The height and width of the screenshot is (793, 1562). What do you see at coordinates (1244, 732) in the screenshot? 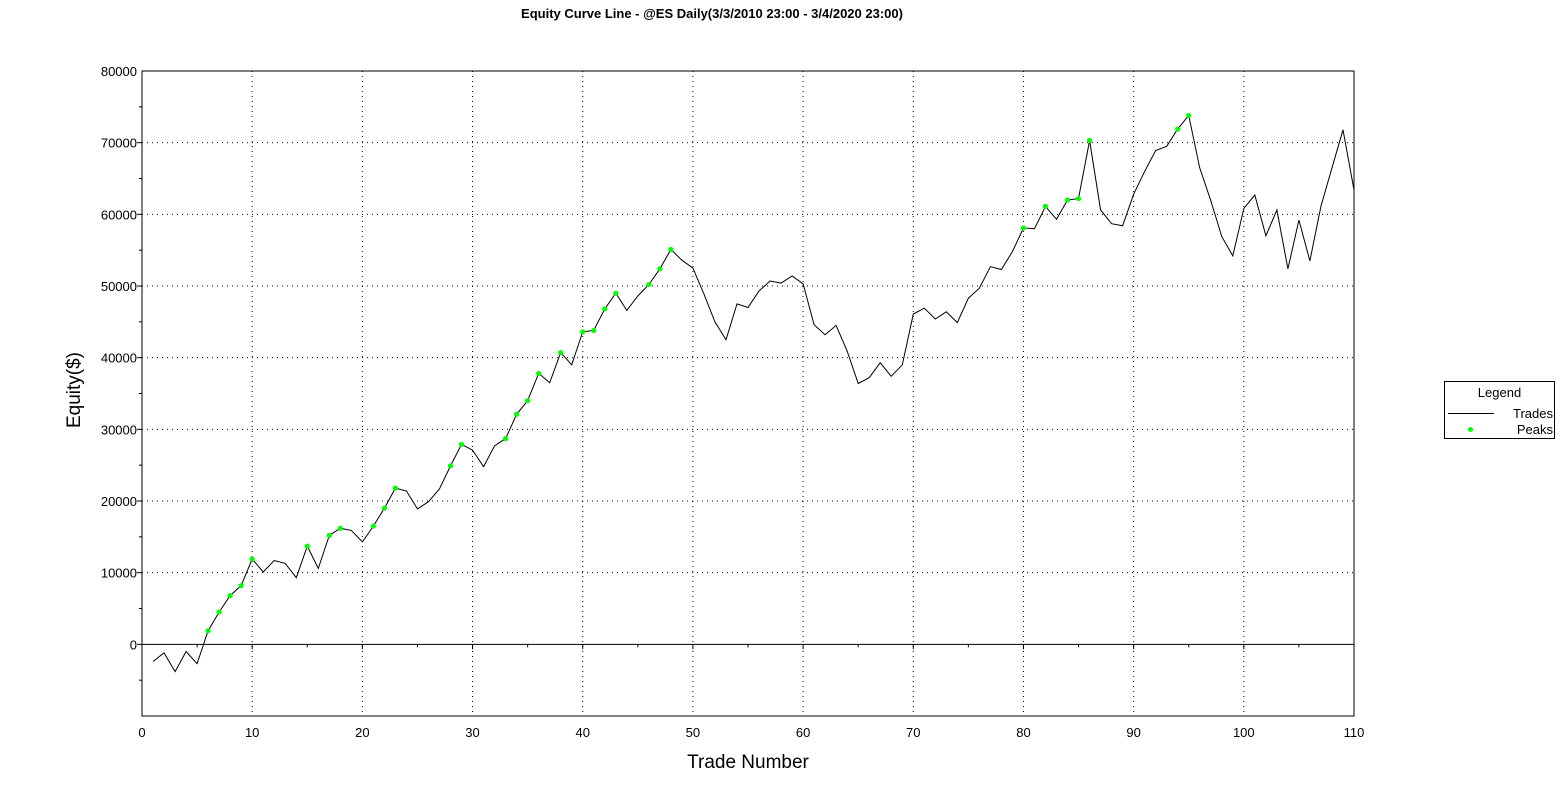
I see `x-tick-label: 100` at bounding box center [1244, 732].